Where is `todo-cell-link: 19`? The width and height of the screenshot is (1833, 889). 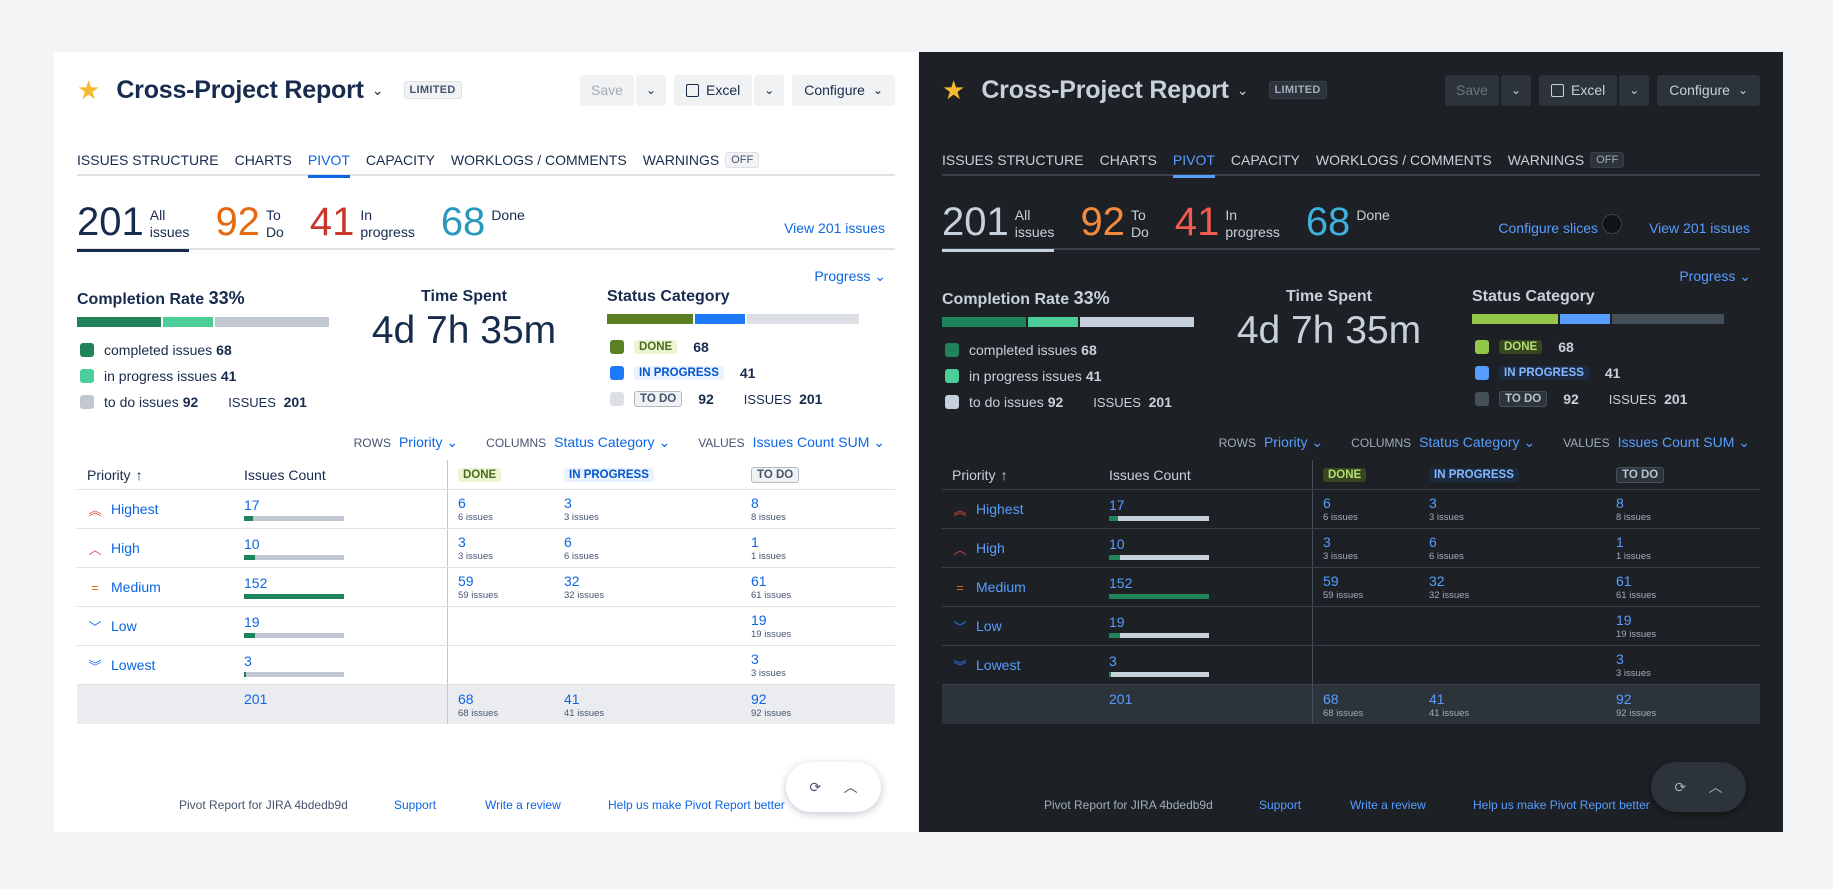 todo-cell-link: 19 is located at coordinates (759, 620).